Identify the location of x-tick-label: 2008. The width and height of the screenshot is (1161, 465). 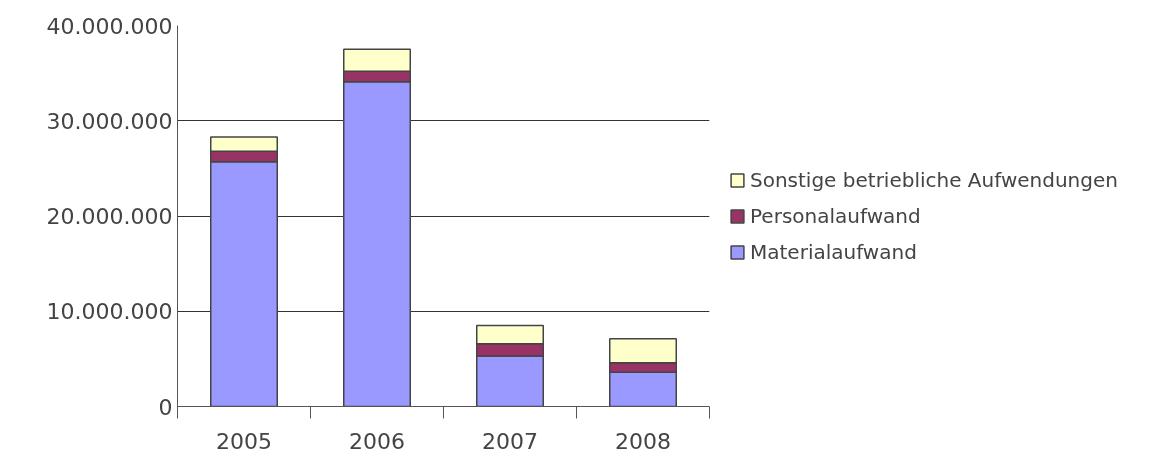
(643, 441).